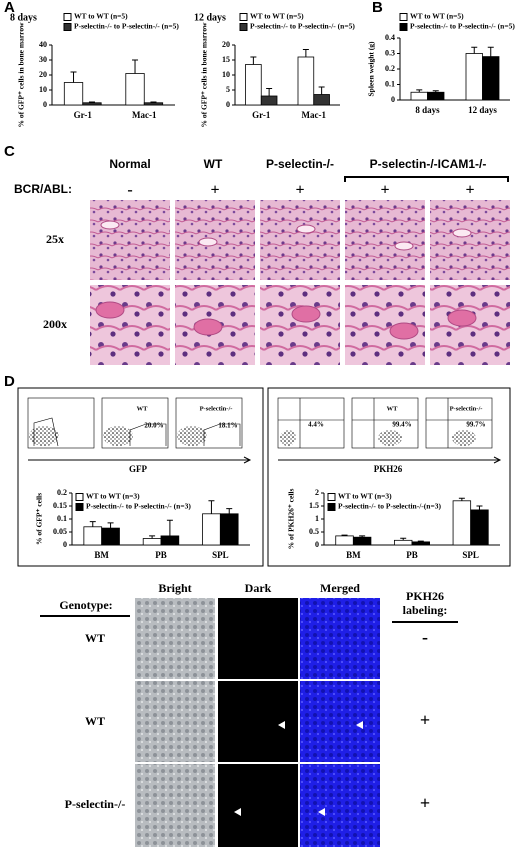 The image size is (520, 847). What do you see at coordinates (55, 239) in the screenshot?
I see `row-label: 25x` at bounding box center [55, 239].